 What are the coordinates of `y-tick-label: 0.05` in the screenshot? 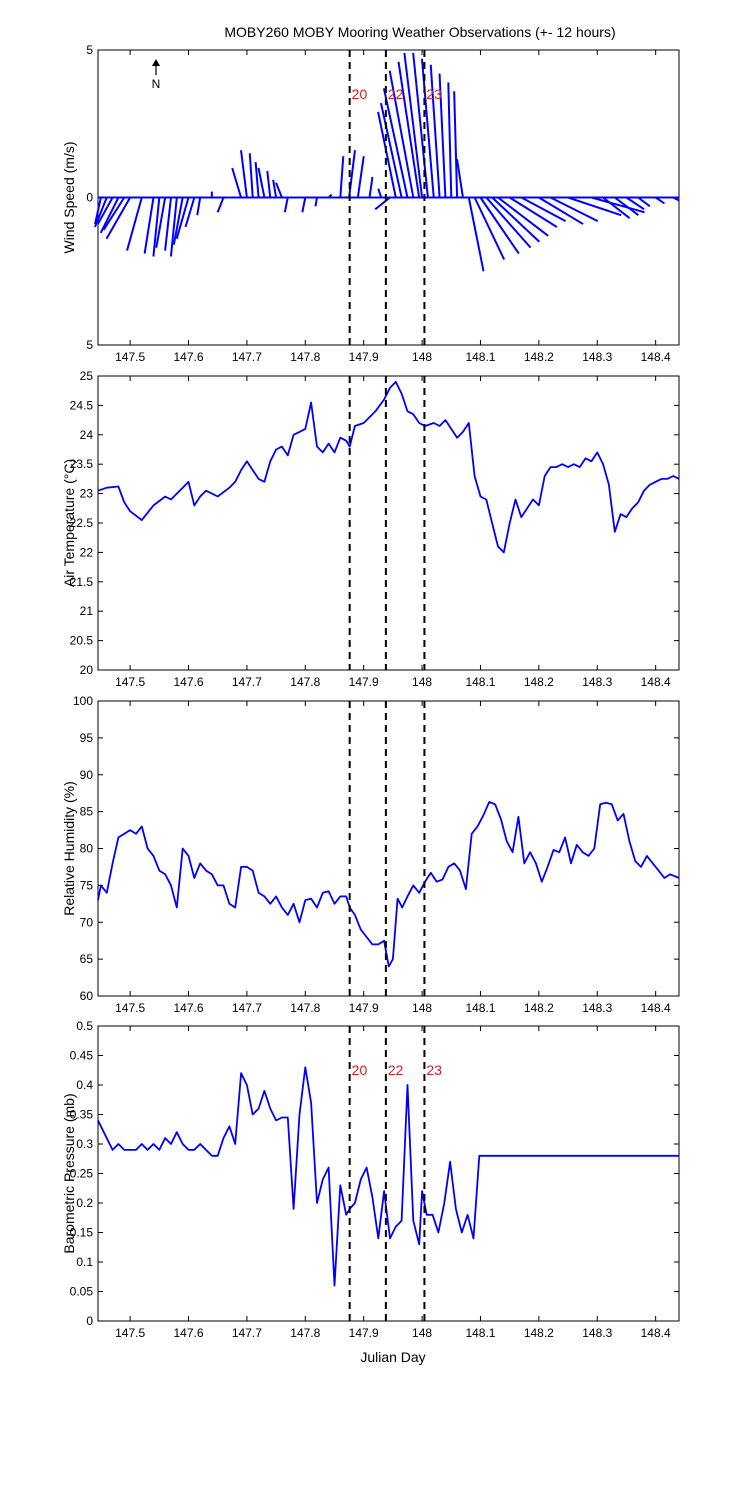 It's located at (82, 1292).